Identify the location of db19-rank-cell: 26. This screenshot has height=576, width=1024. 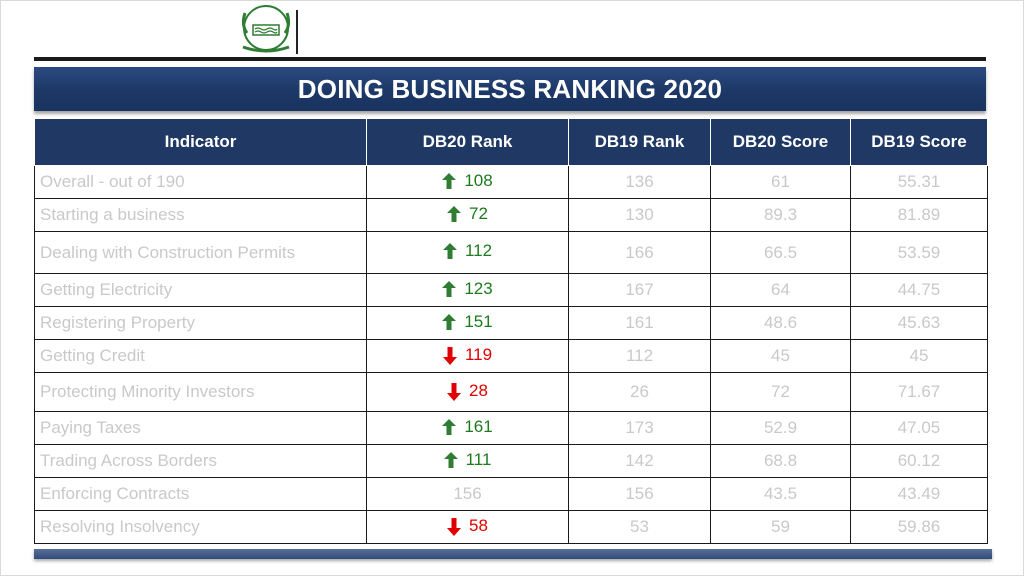
(639, 392).